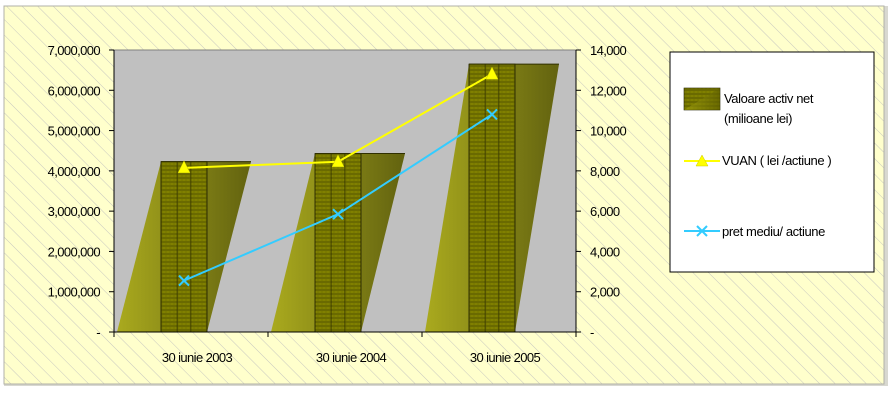  Describe the element at coordinates (338, 120) in the screenshot. I see `line-series` at that location.